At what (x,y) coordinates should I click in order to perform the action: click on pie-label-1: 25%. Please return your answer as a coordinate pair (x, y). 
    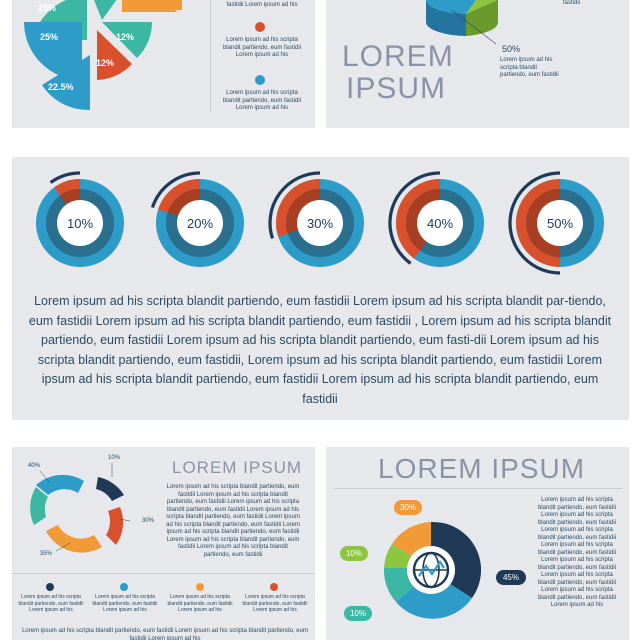
    Looking at the image, I should click on (47, 8).